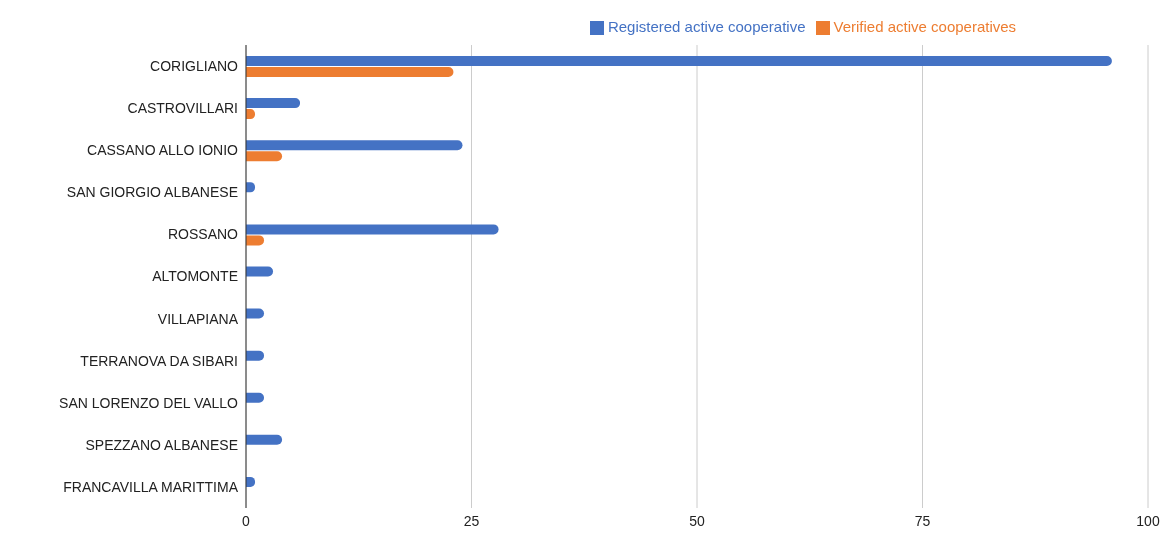 This screenshot has width=1176, height=545. Describe the element at coordinates (195, 276) in the screenshot. I see `y-tick-label: ALTOMONTE` at that location.